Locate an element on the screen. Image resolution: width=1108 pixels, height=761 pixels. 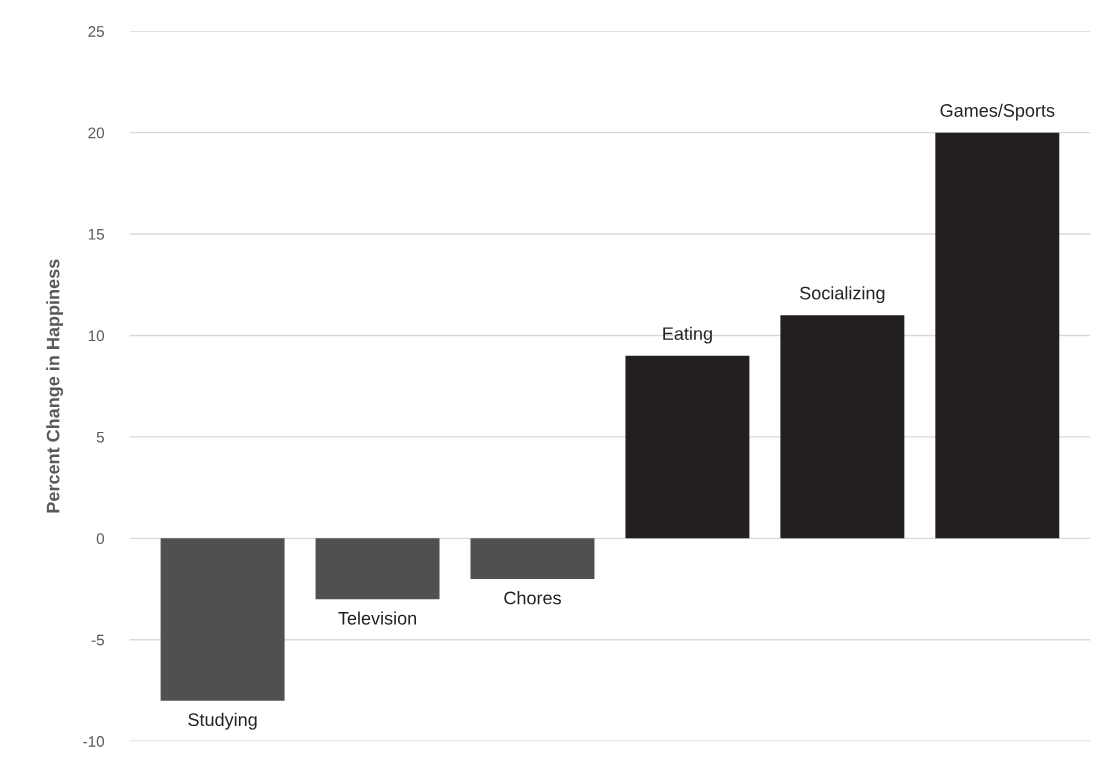
y-tick-label: -5 is located at coordinates (97, 640).